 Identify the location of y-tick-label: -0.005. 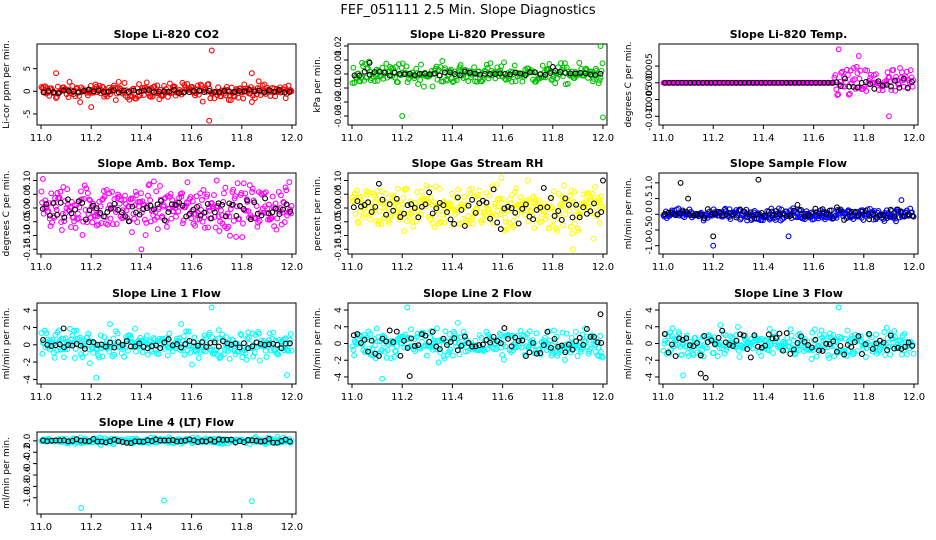
(650, 99).